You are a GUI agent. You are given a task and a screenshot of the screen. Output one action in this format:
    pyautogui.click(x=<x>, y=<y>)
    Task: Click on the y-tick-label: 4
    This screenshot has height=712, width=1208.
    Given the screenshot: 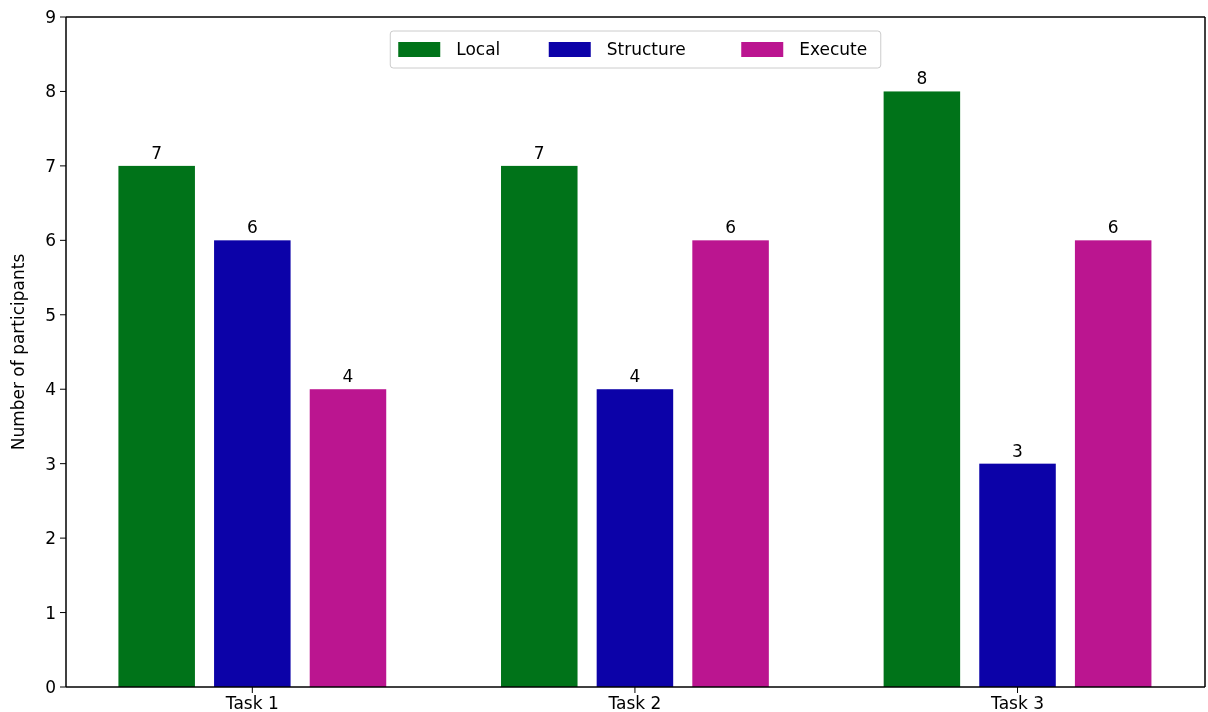 What is the action you would take?
    pyautogui.click(x=50, y=389)
    